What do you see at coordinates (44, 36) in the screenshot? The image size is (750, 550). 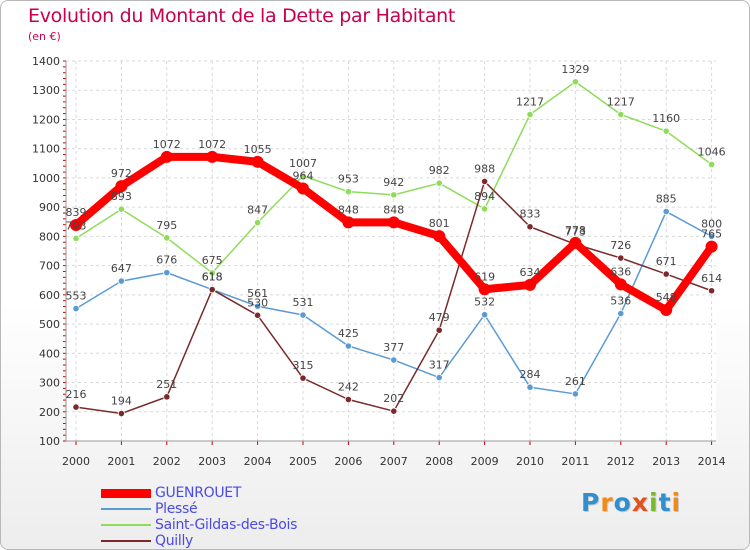 I see `chart-subtitle: (en €)` at bounding box center [44, 36].